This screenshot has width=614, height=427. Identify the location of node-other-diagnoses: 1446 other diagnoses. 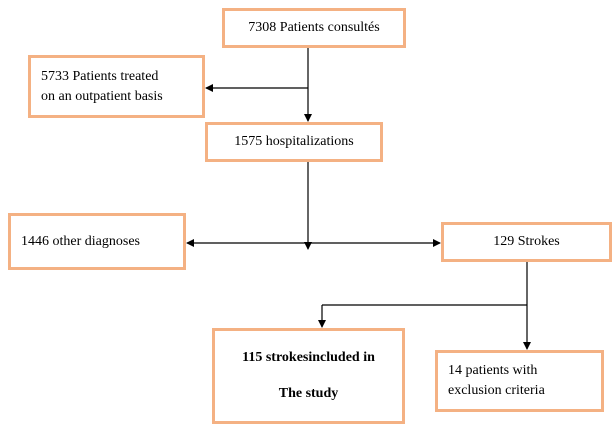
(97, 241).